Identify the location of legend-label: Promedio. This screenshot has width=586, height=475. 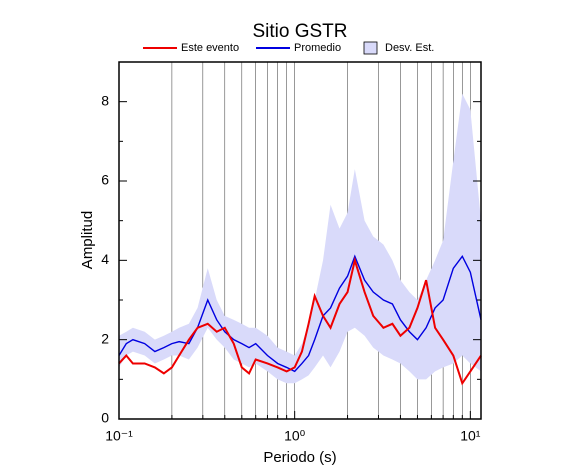
(317, 48).